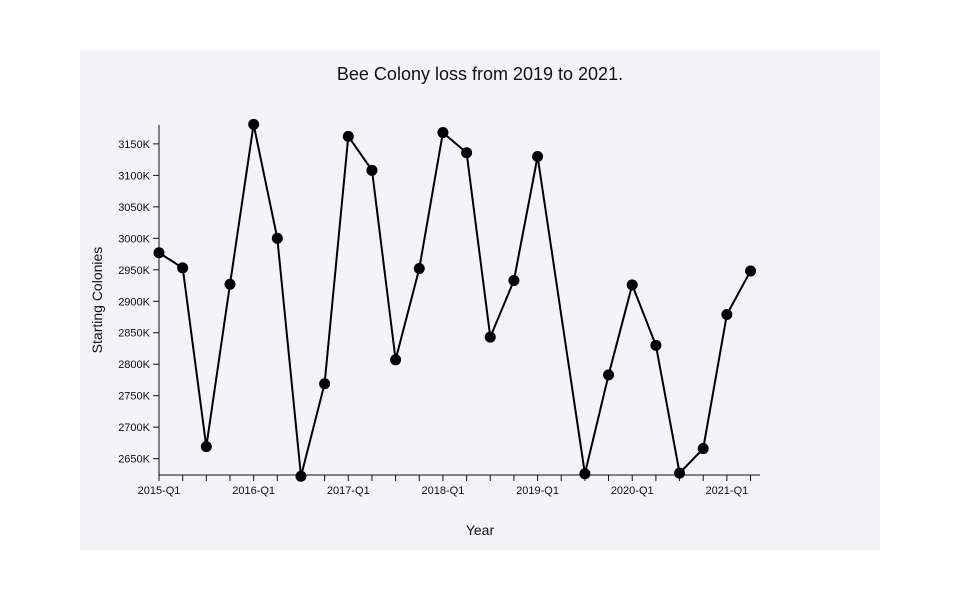  Describe the element at coordinates (726, 491) in the screenshot. I see `x-tick-label: 2021-Q1` at that location.